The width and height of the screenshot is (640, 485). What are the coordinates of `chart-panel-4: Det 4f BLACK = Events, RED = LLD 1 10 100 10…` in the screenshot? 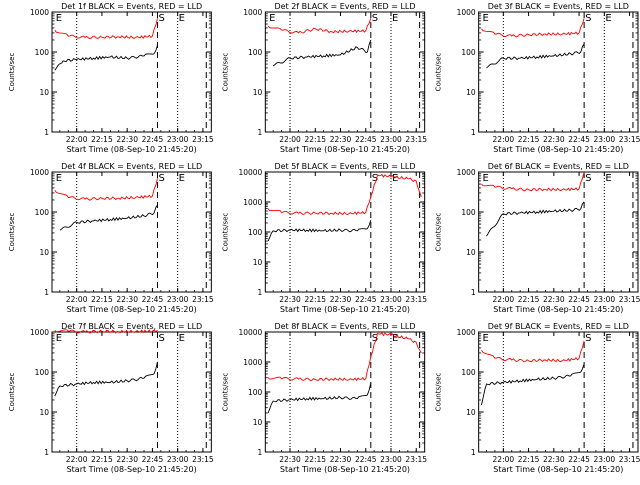 It's located at (111, 238).